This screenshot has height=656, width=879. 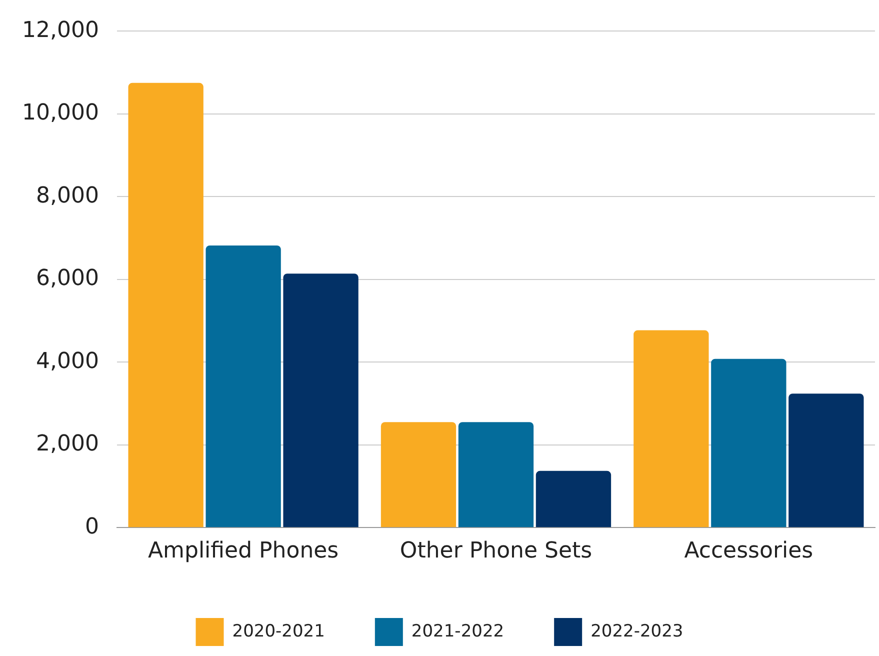 What do you see at coordinates (637, 631) in the screenshot?
I see `legend-label: 2022-2023` at bounding box center [637, 631].